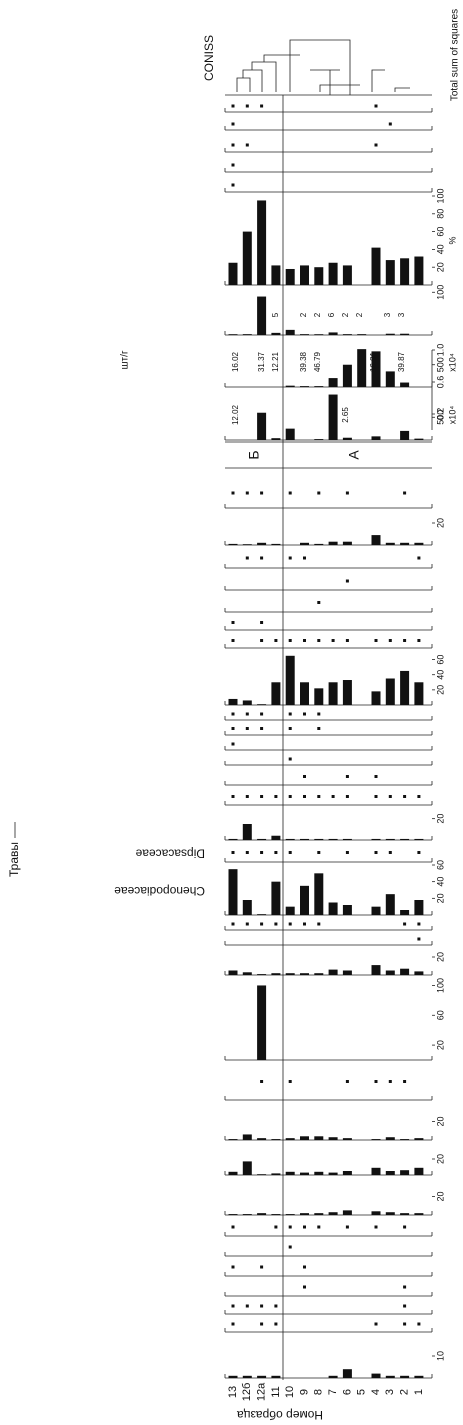  I want to click on sample-label: 2, so click(405, 1392).